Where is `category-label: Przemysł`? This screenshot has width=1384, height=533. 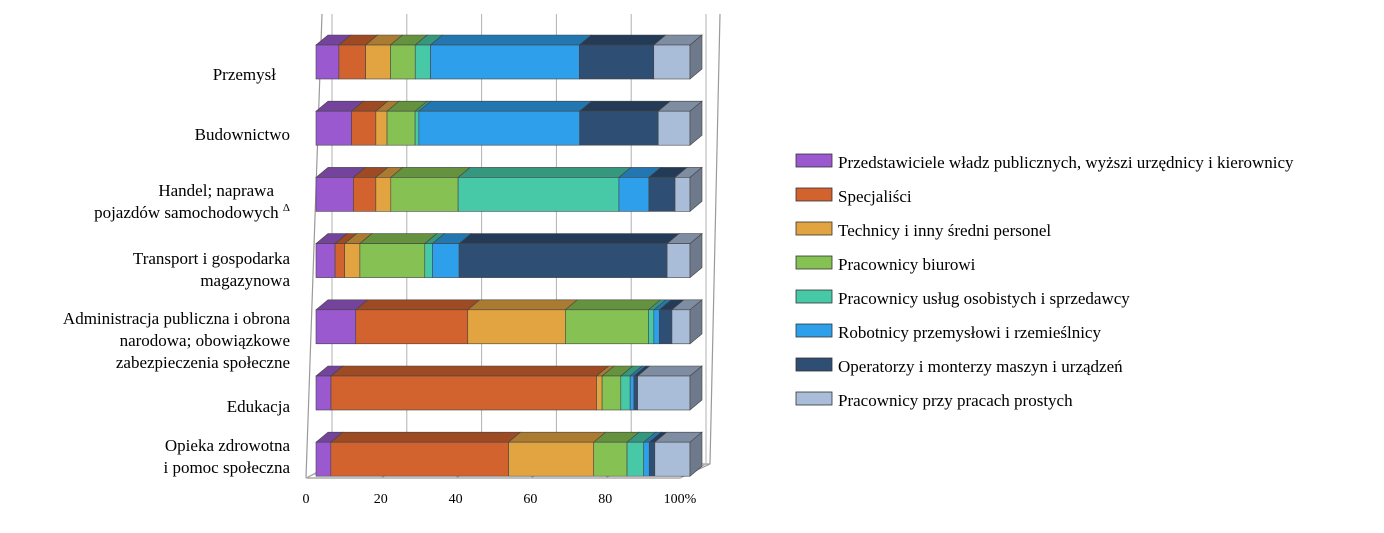 category-label: Przemysł is located at coordinates (245, 74).